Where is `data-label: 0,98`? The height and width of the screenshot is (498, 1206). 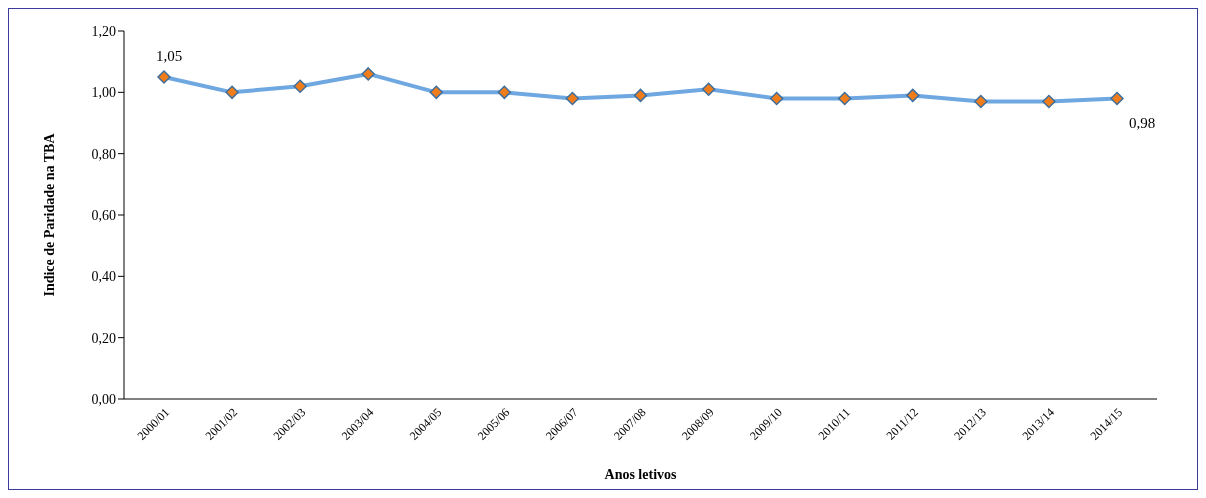
data-label: 0,98 is located at coordinates (1142, 123).